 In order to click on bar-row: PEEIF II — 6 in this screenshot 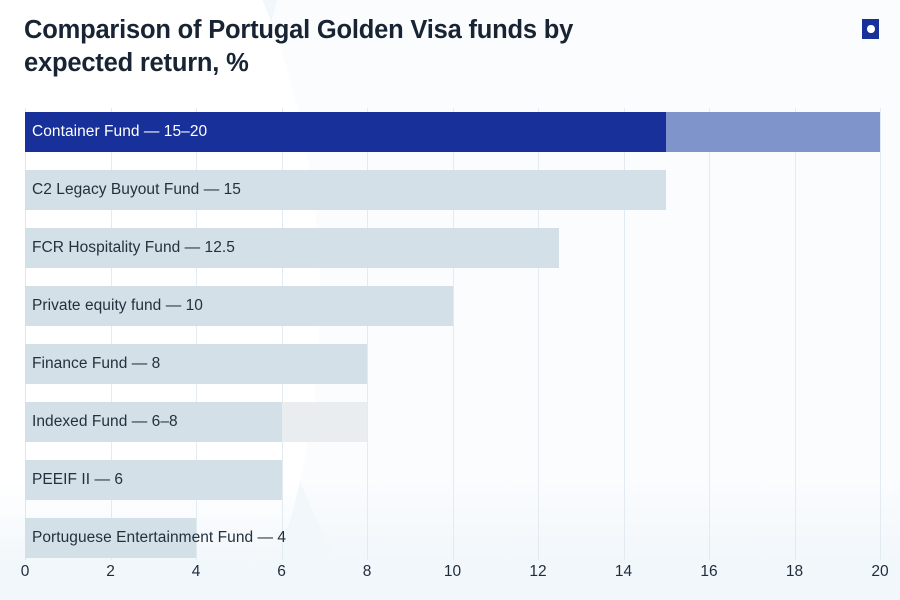, I will do `click(452, 480)`.